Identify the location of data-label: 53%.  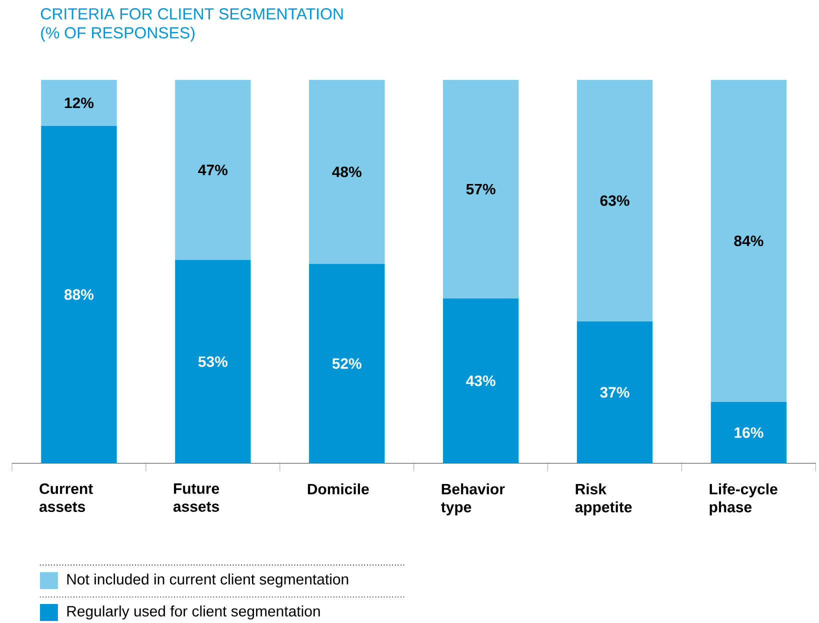
(213, 361).